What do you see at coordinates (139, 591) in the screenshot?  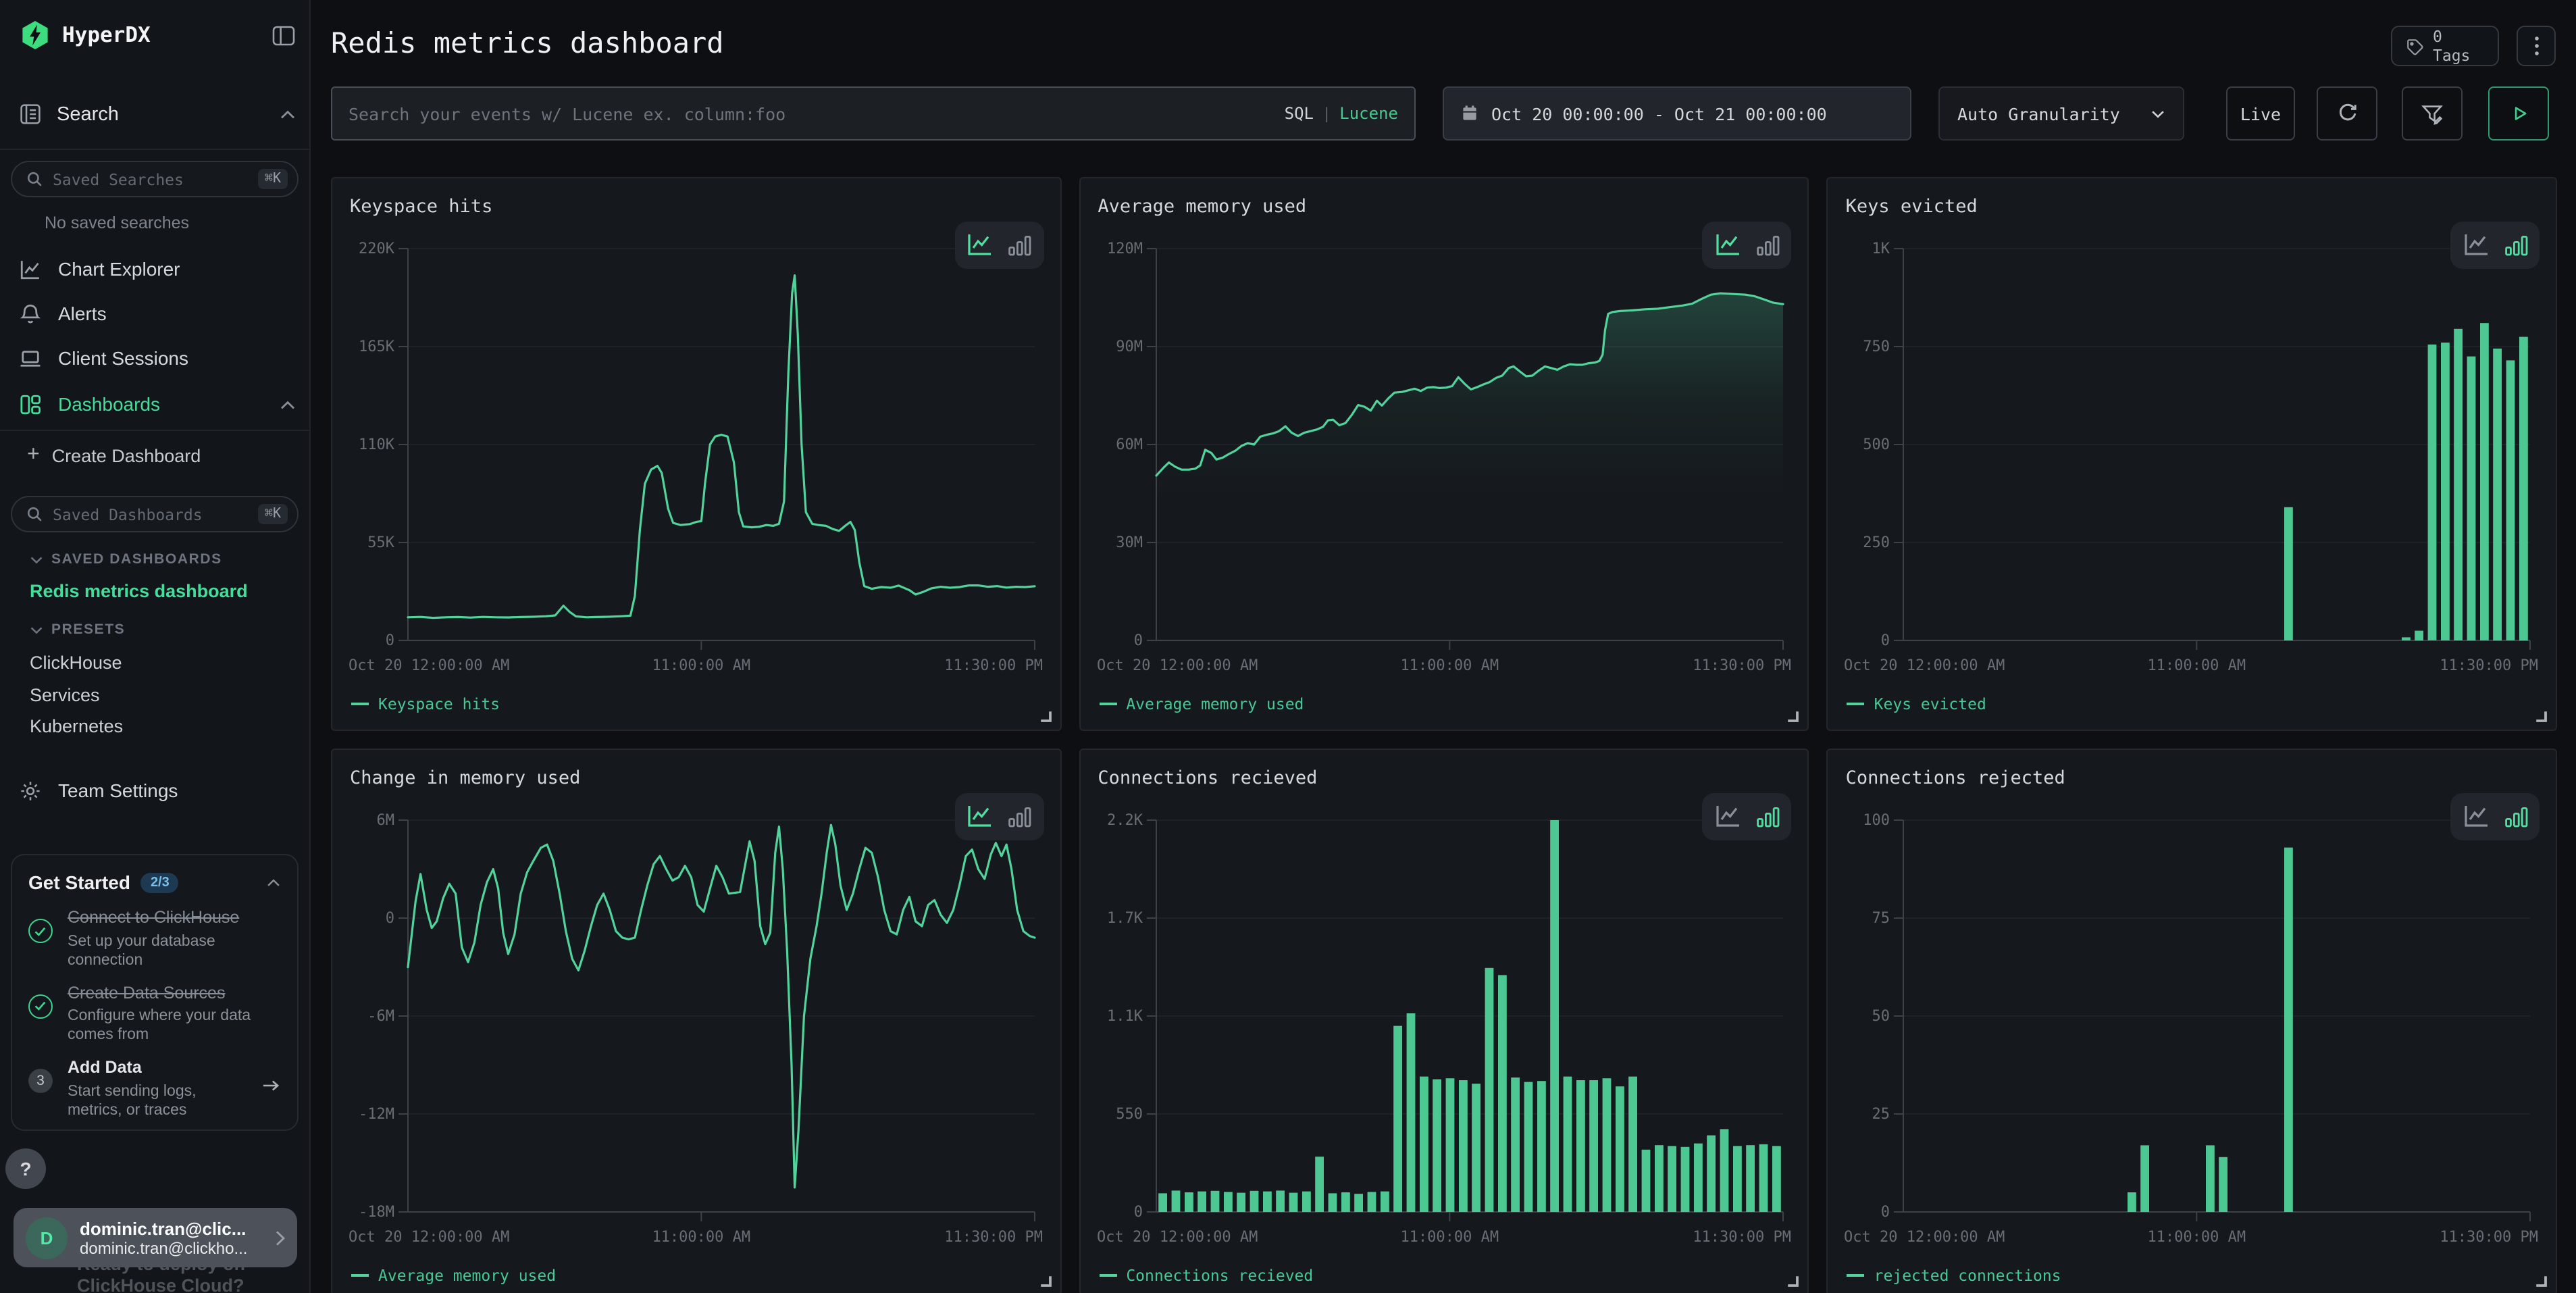 I see `dashboard-item-redis-metrics: Redis metrics dashboard` at bounding box center [139, 591].